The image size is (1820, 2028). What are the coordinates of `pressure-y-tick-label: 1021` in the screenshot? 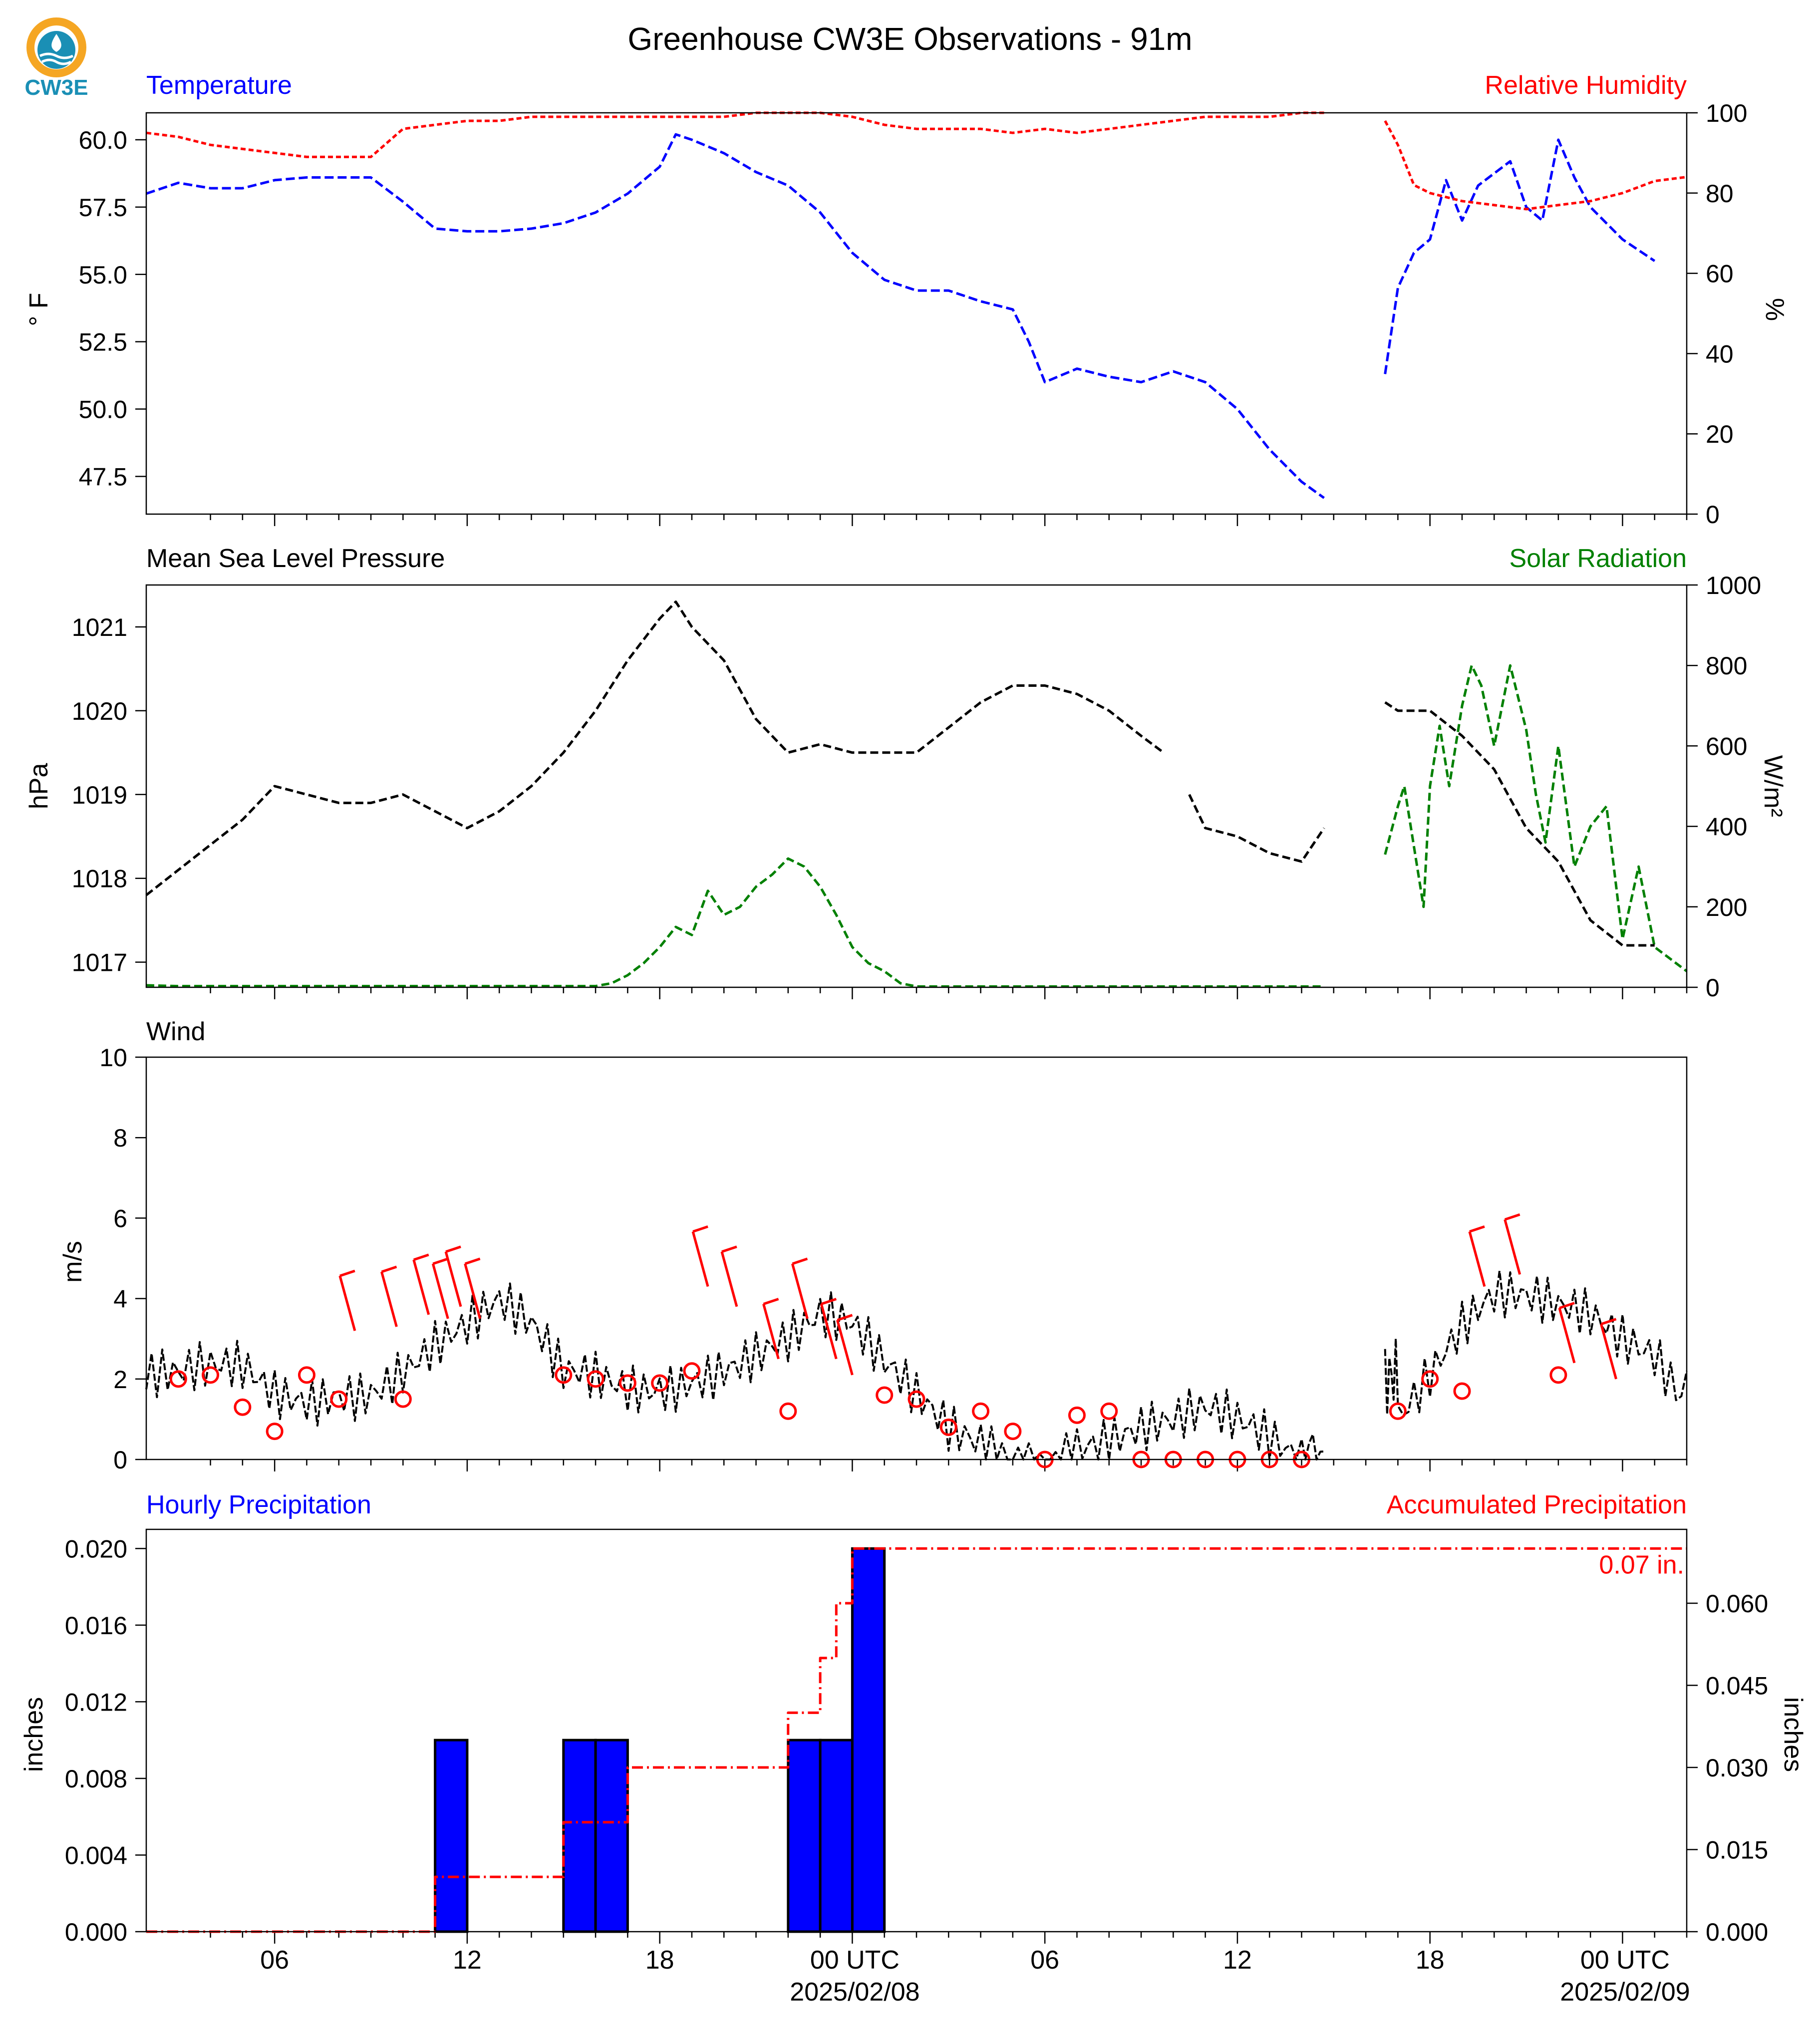 It's located at (99, 627).